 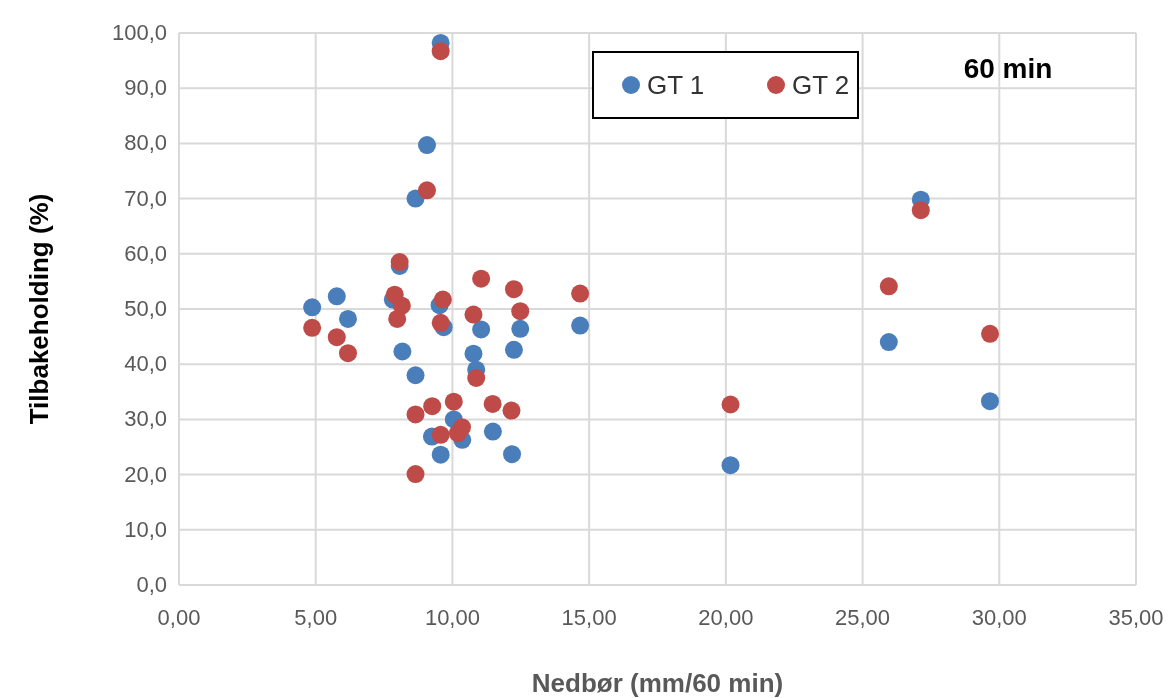 What do you see at coordinates (39, 309) in the screenshot?
I see `y-axis-title: Tilbakeholding (%)` at bounding box center [39, 309].